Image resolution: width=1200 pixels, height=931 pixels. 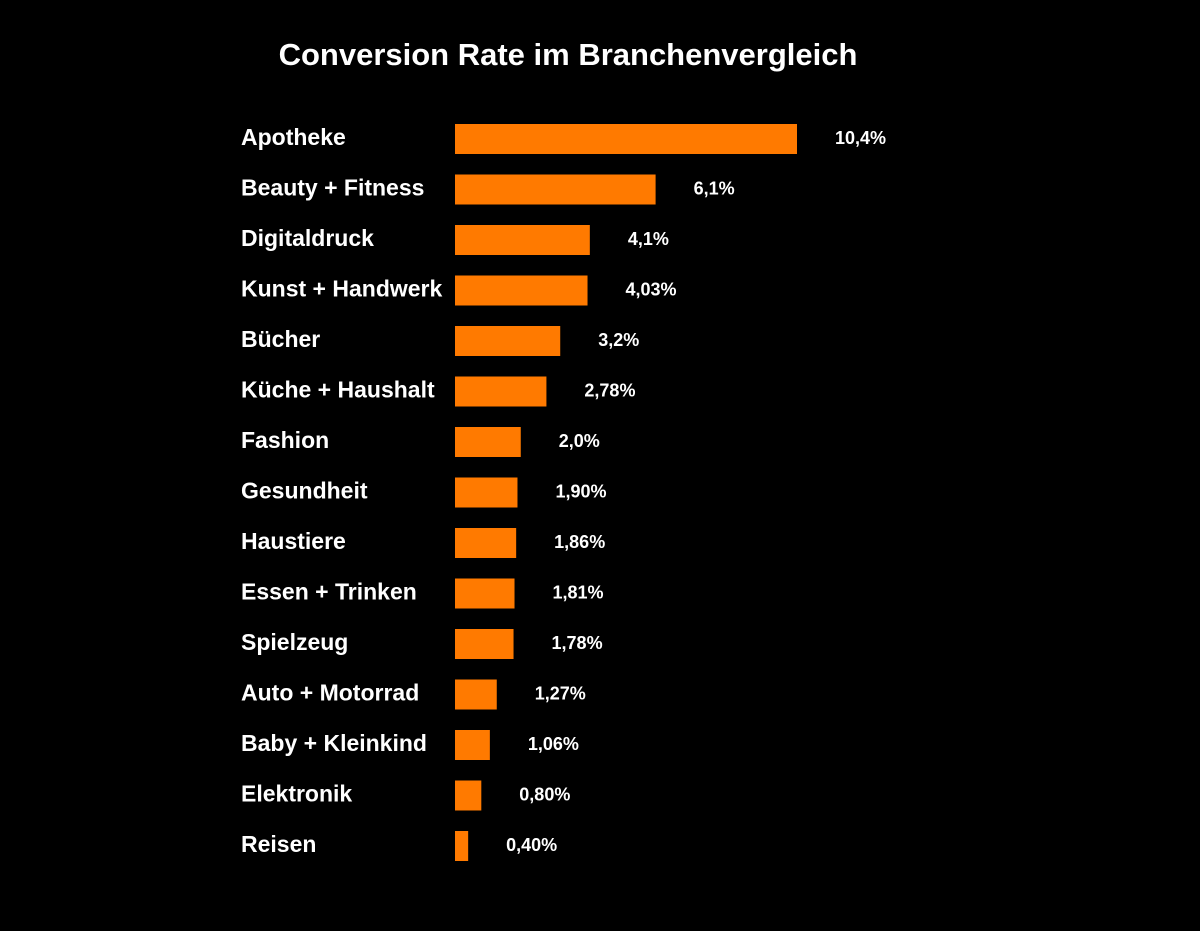 What do you see at coordinates (609, 390) in the screenshot?
I see `value-label: 2,78%` at bounding box center [609, 390].